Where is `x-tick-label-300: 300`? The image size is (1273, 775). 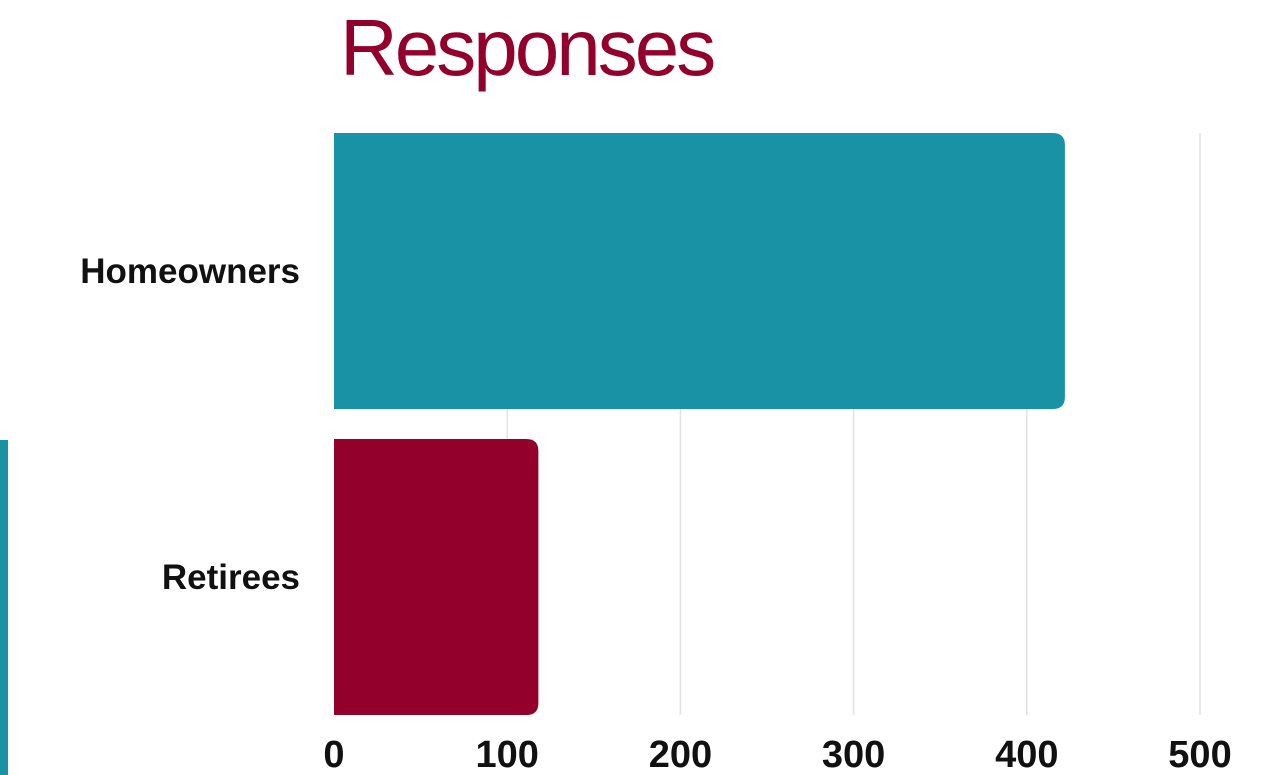 x-tick-label-300: 300 is located at coordinates (853, 754).